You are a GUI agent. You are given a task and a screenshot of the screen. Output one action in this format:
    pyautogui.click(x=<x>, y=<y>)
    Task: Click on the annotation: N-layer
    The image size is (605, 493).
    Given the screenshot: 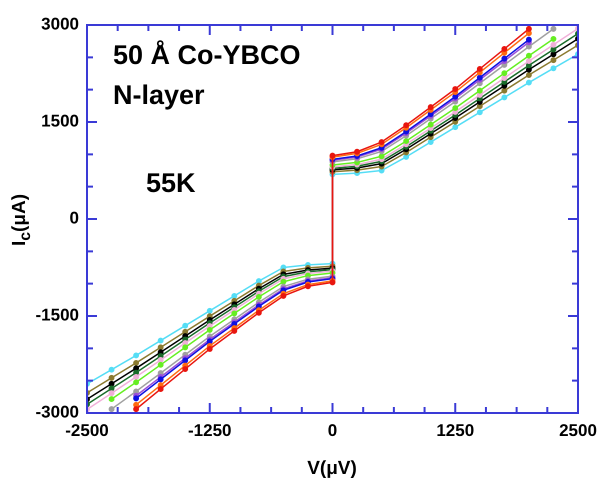 What is the action you would take?
    pyautogui.click(x=159, y=95)
    